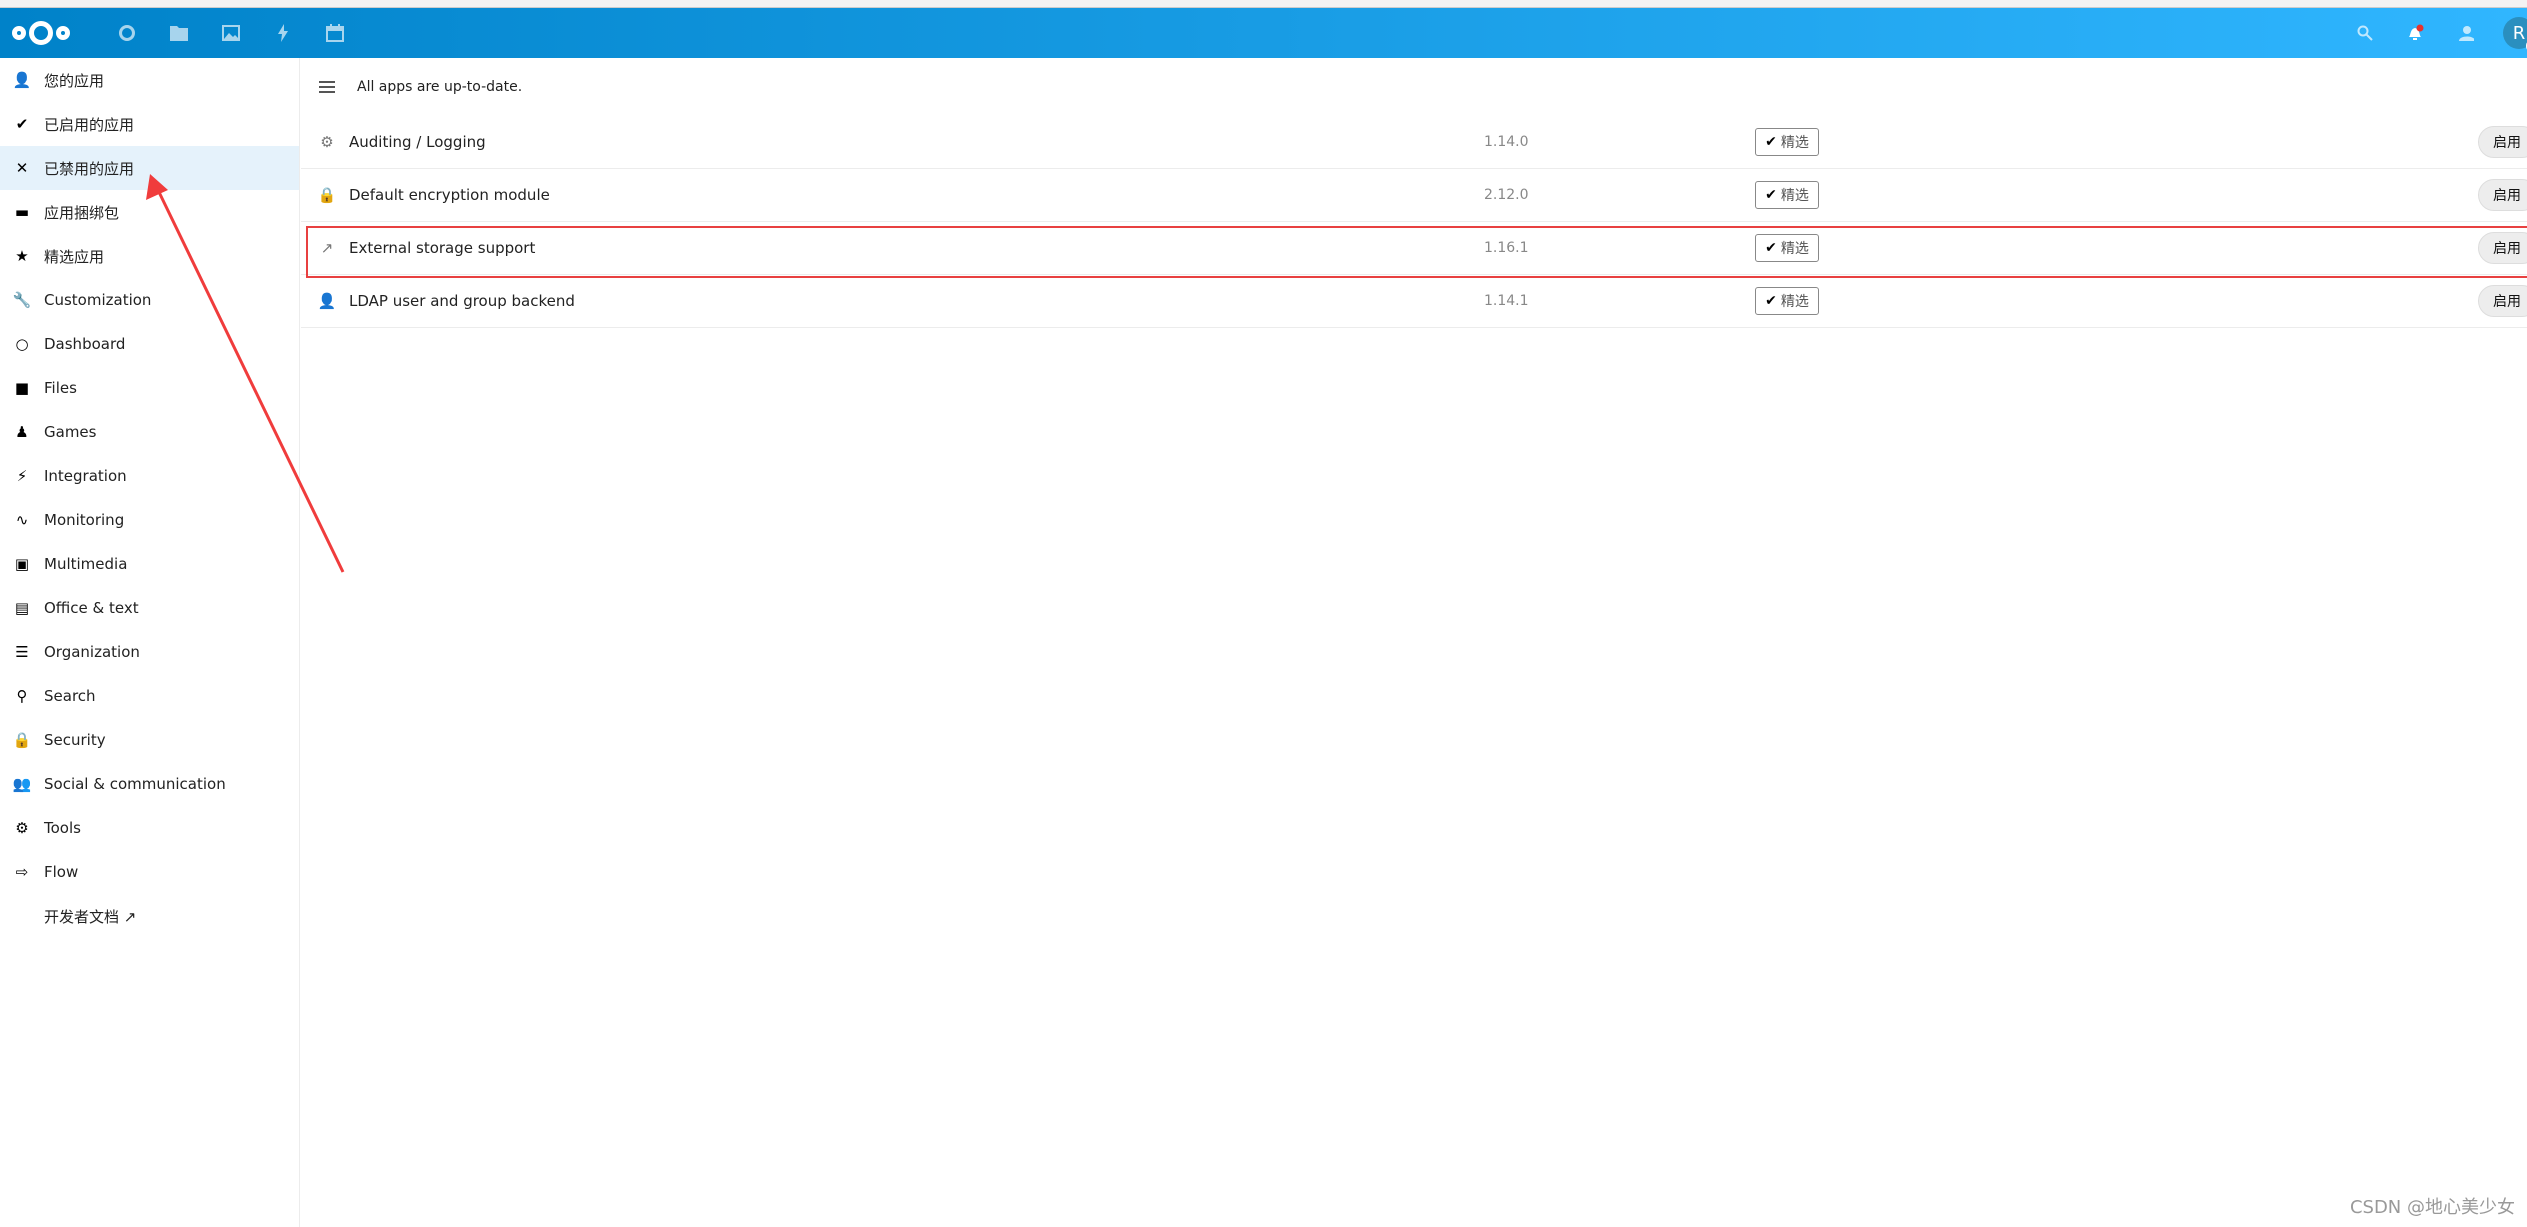 The image size is (2527, 1227). What do you see at coordinates (1414, 142) in the screenshot?
I see `app-row: ⚙ Auditing / Logging 1.14.0 ✔ 精选 启用` at bounding box center [1414, 142].